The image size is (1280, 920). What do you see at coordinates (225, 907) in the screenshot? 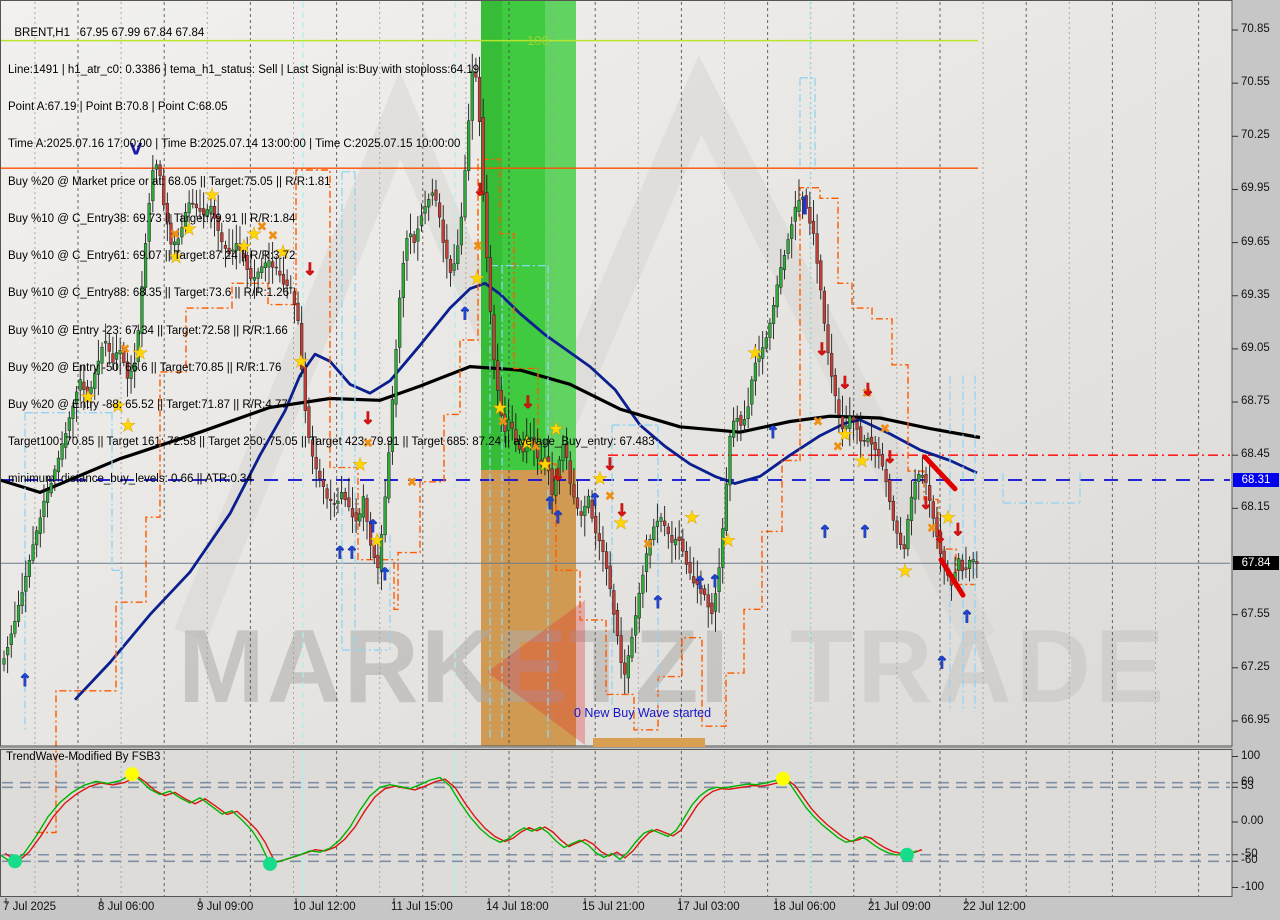
I see `time-axis-label: 9 Jul 09:00` at bounding box center [225, 907].